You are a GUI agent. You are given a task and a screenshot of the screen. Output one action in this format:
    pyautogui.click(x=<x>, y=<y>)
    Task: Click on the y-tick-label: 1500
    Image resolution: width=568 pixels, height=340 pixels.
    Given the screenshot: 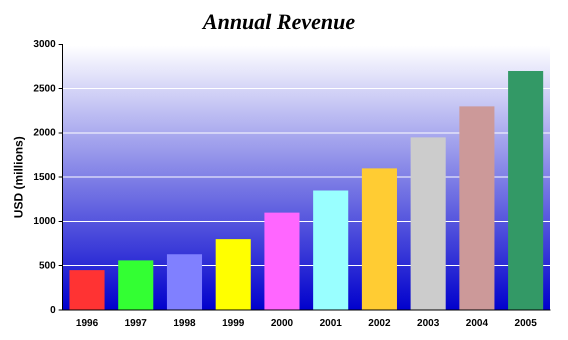 What is the action you would take?
    pyautogui.click(x=44, y=177)
    